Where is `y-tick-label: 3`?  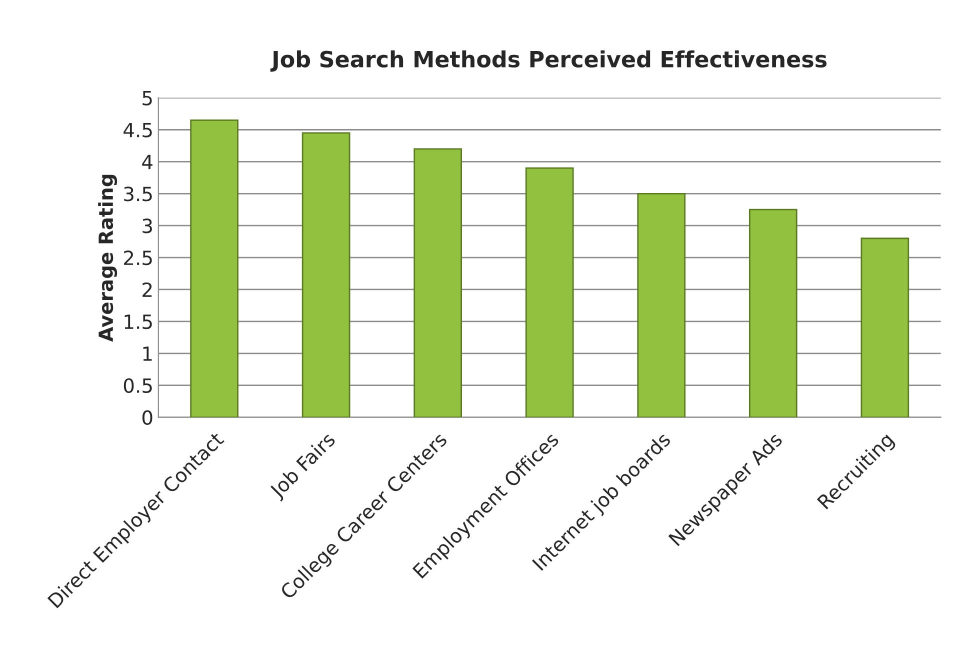
y-tick-label: 3 is located at coordinates (147, 226).